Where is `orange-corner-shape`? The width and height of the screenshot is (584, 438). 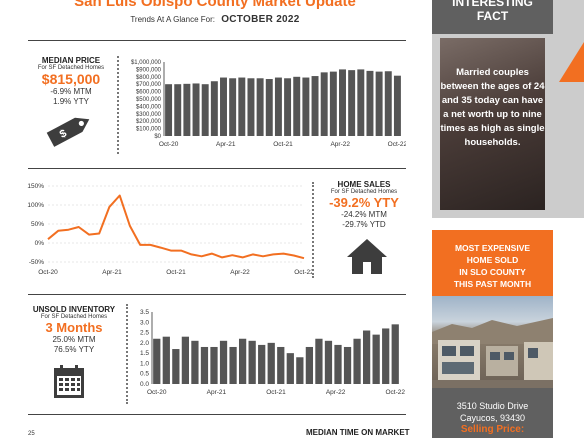
orange-corner-shape is located at coordinates (571, 62).